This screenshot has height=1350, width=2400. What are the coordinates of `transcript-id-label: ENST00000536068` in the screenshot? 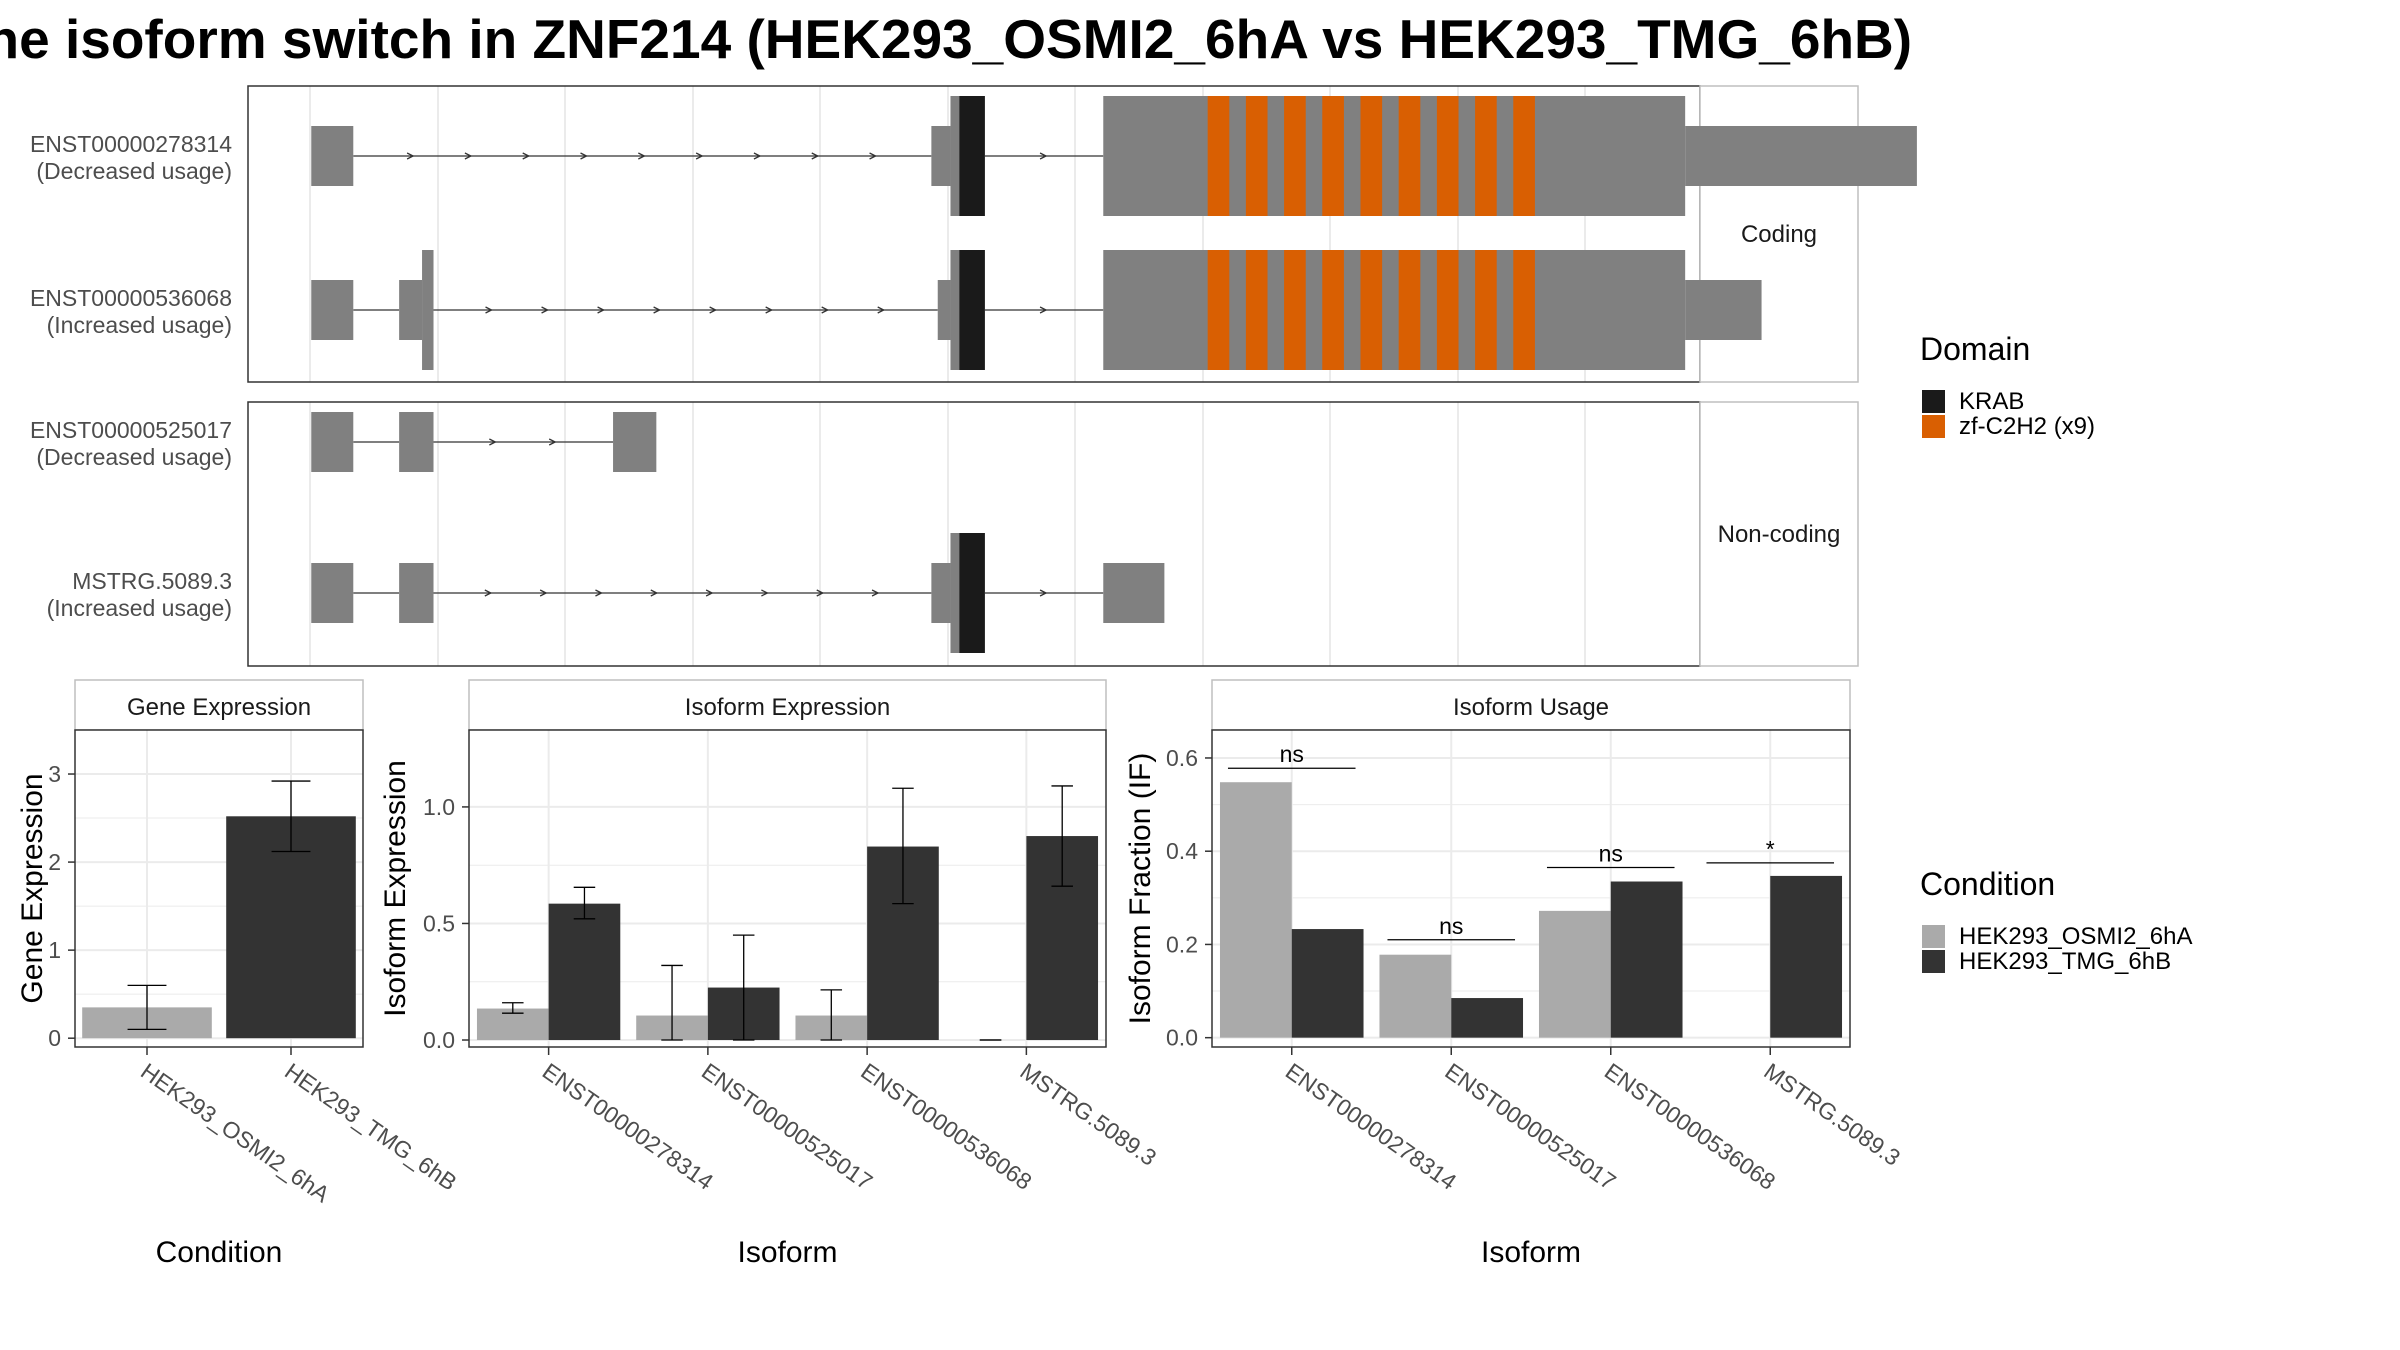 It's located at (131, 298).